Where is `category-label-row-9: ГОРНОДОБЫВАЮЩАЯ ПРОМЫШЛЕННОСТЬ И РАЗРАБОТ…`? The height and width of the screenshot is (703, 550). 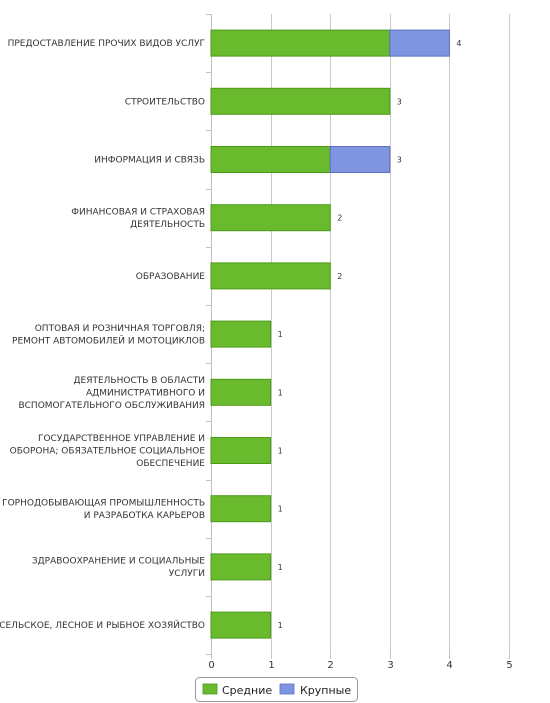 category-label-row-9: ГОРНОДОБЫВАЮЩАЯ ПРОМЫШЛЕННОСТЬ И РАЗРАБОТ… is located at coordinates (103, 509).